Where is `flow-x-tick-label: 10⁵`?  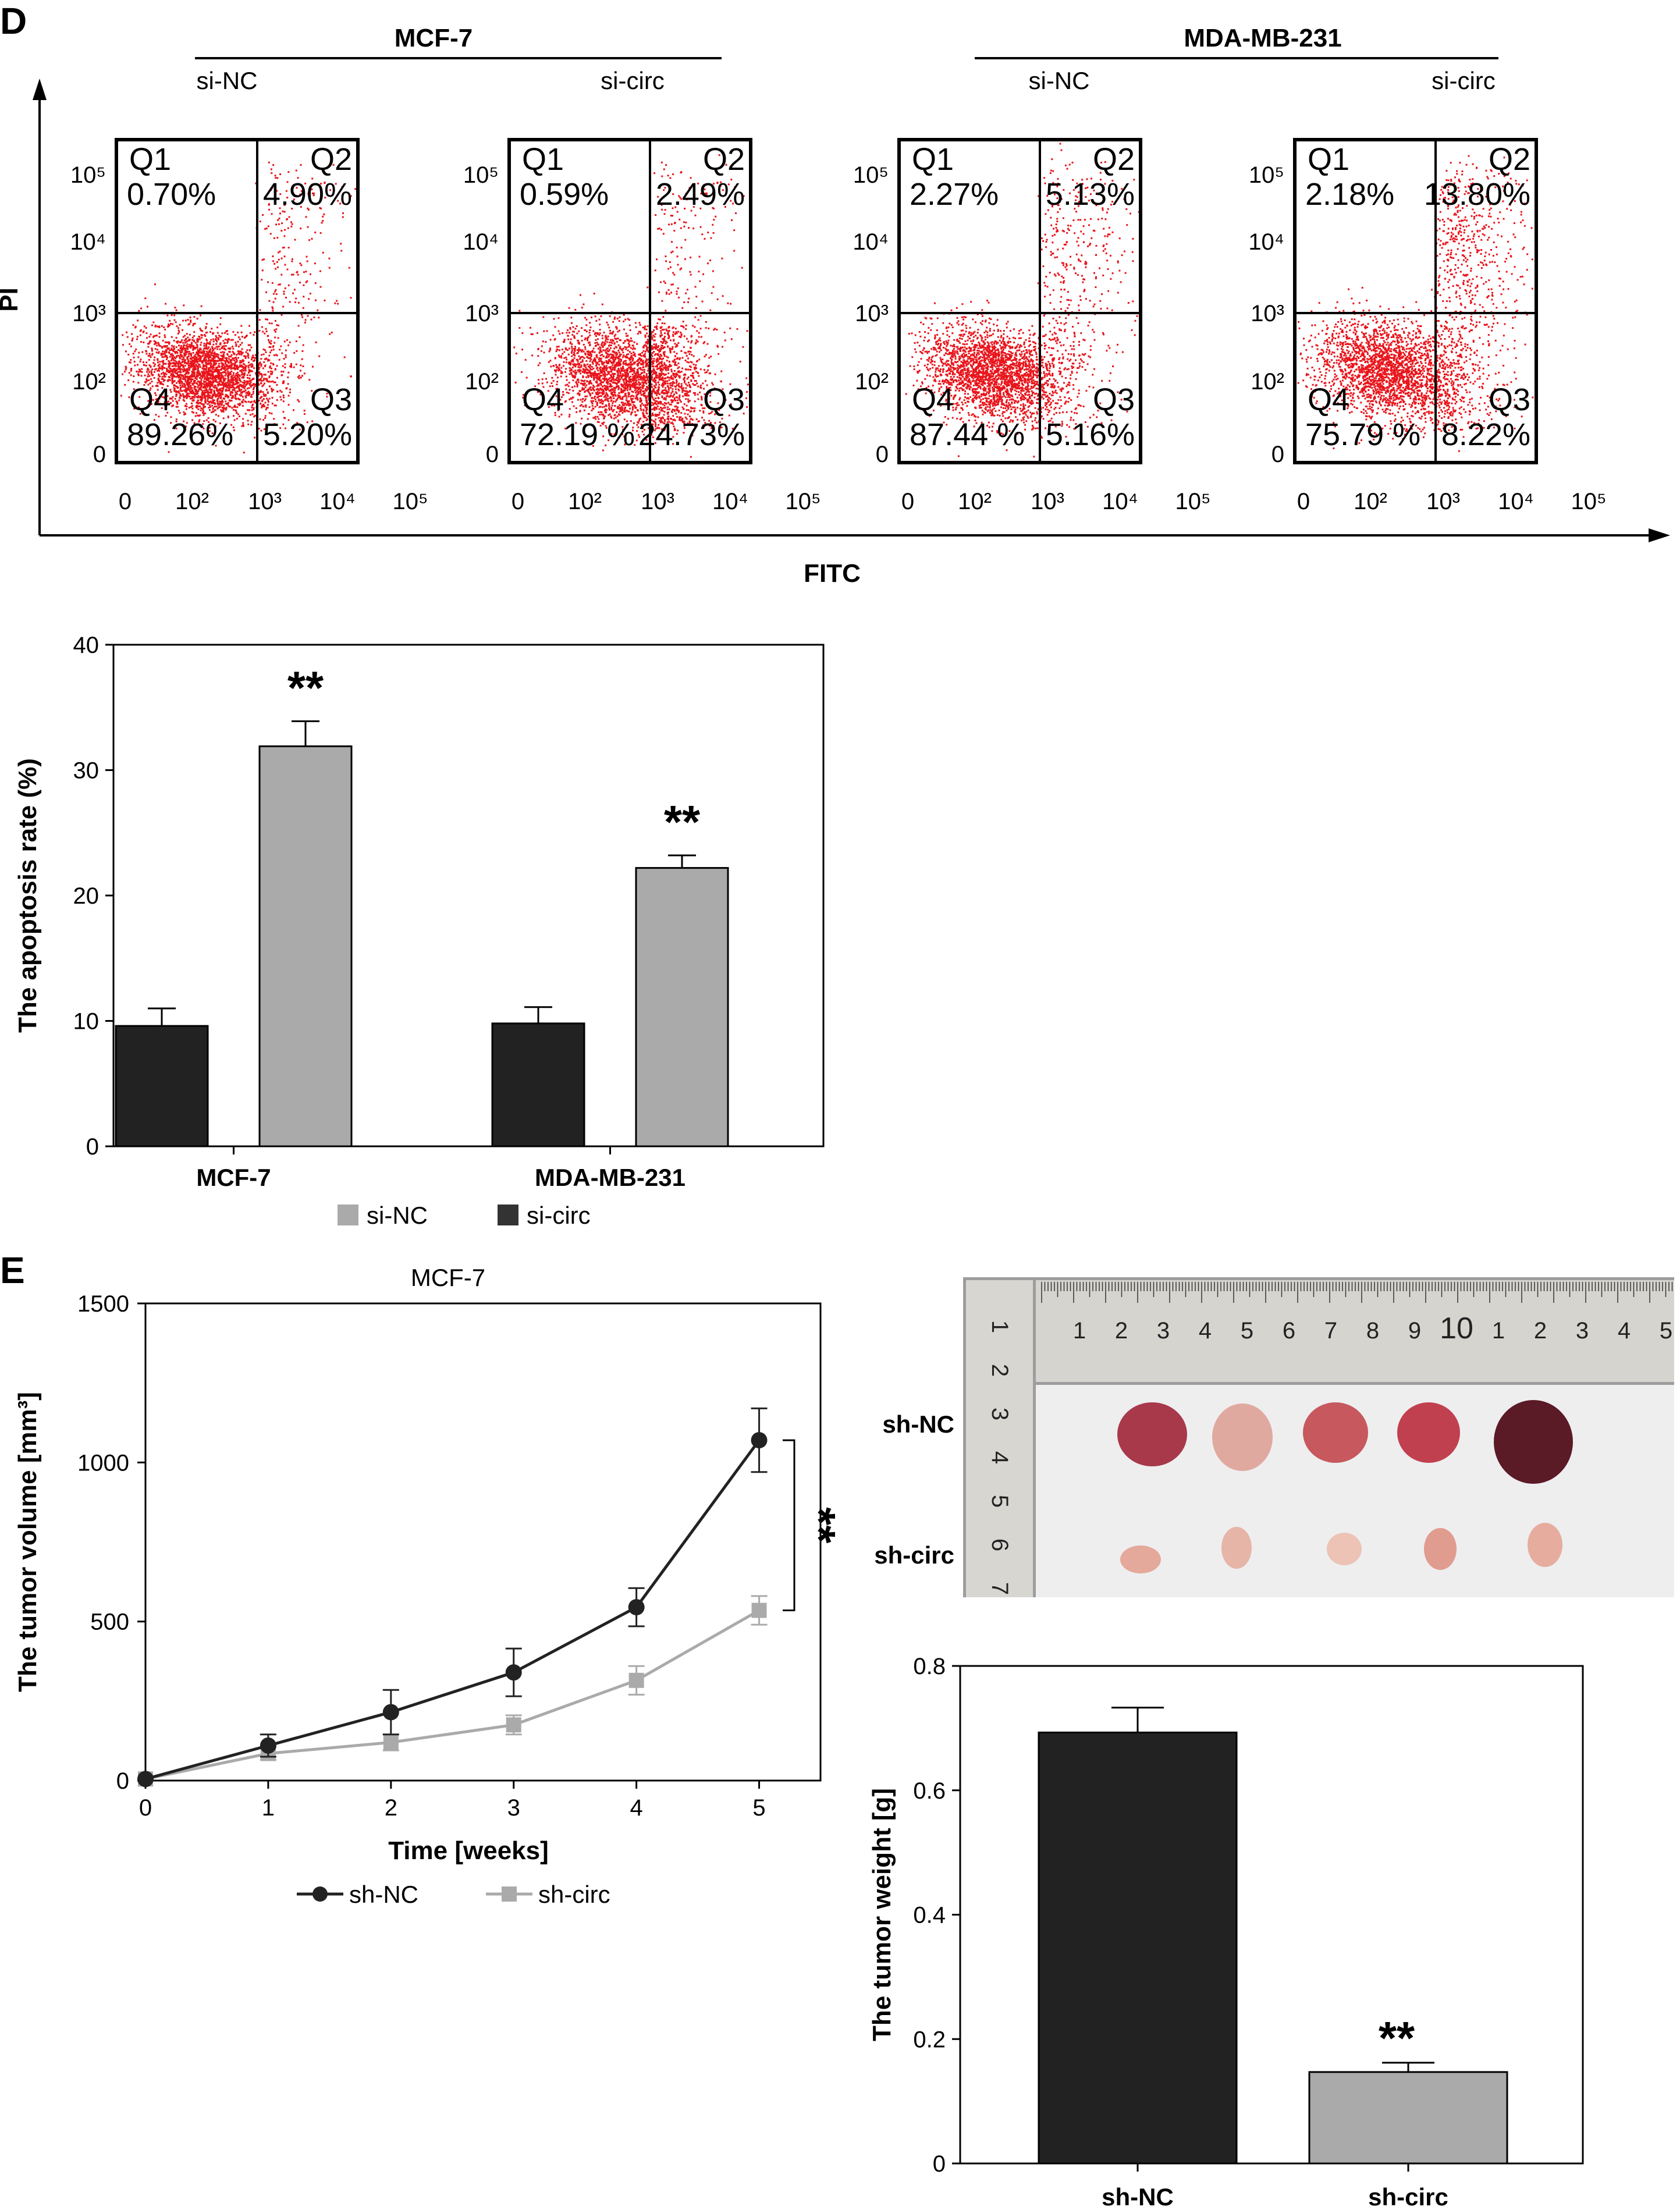 flow-x-tick-label: 10⁵ is located at coordinates (410, 501).